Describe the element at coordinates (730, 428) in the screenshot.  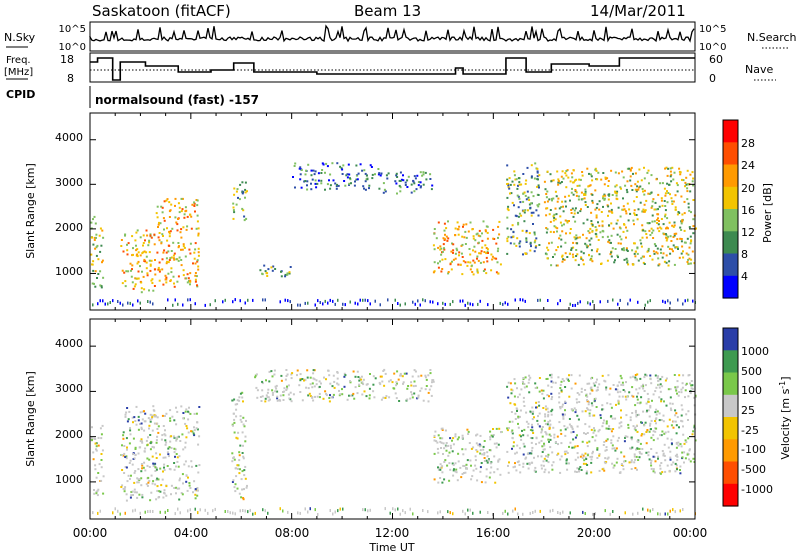
I see `colorbar-segment` at that location.